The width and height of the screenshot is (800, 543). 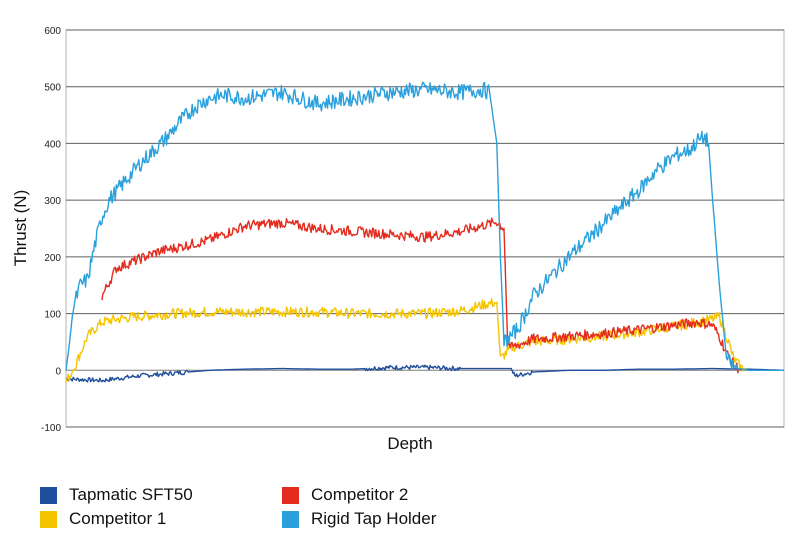 I want to click on y-tick-labels: 600 500 400 300 200 100 0 -100, so click(x=51, y=230).